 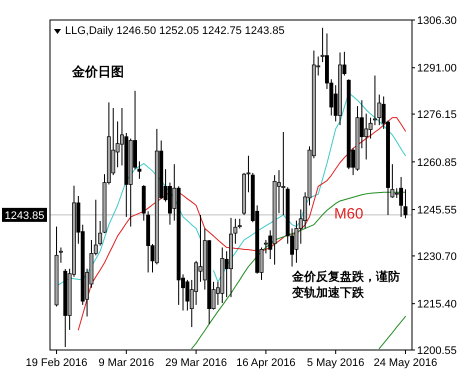 What do you see at coordinates (97, 71) in the screenshot?
I see `text: 金价日图` at bounding box center [97, 71].